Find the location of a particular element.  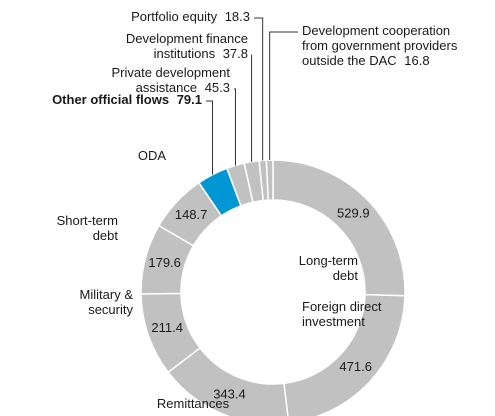

slice-name-line: Private development is located at coordinates (170, 72).